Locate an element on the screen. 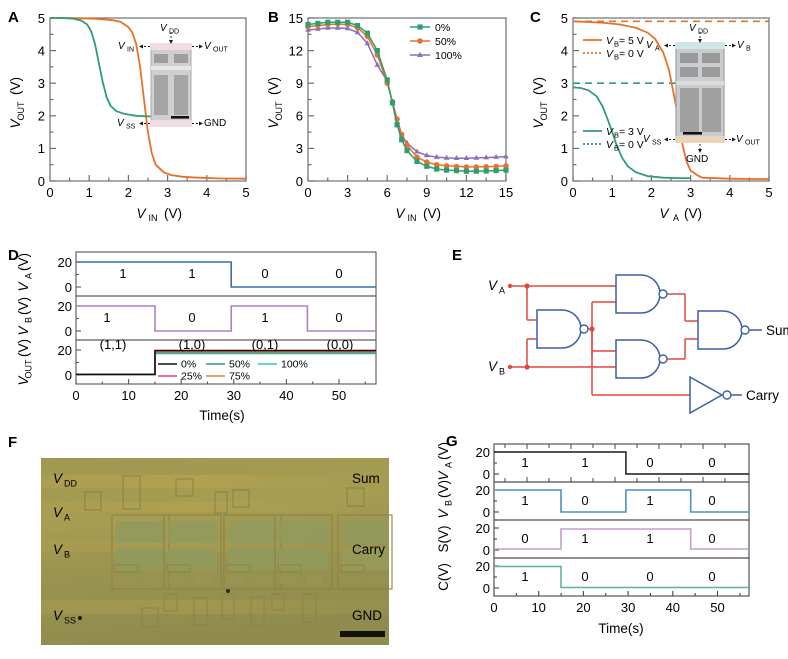 The width and height of the screenshot is (788, 659). trace-d-va is located at coordinates (226, 274).